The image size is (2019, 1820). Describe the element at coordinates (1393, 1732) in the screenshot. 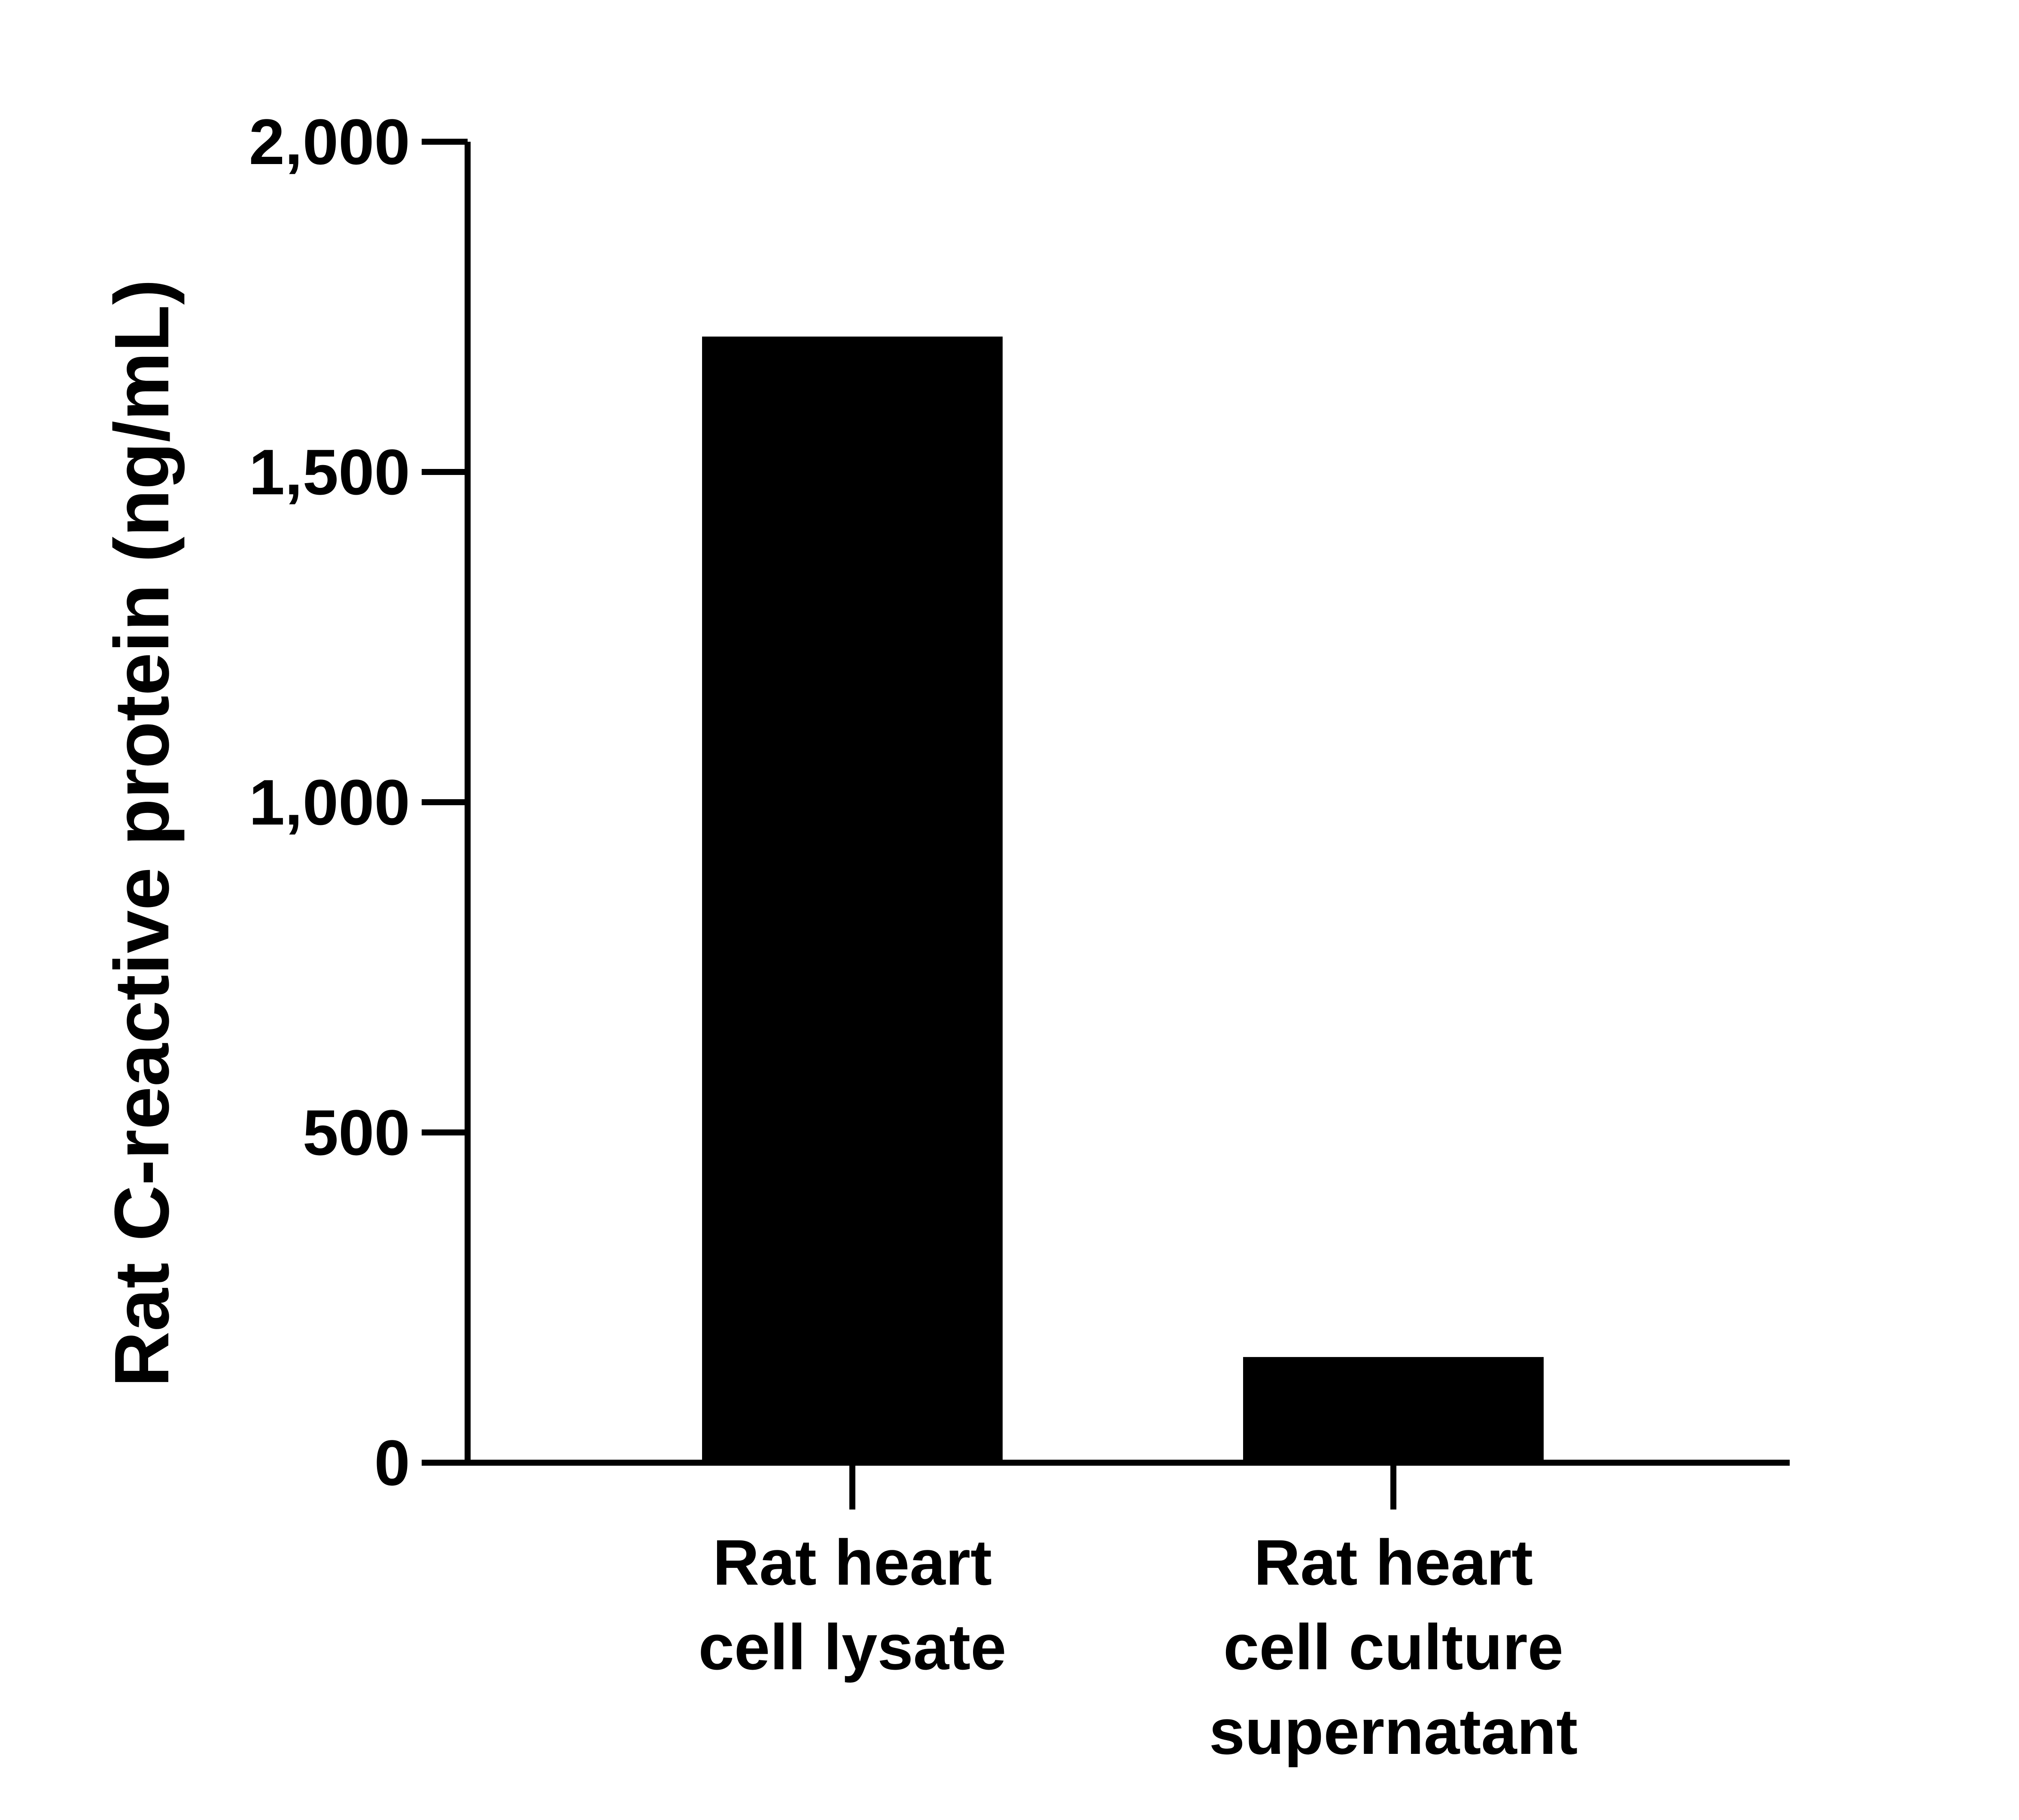

I see `x-category-label-line: supernatant` at that location.